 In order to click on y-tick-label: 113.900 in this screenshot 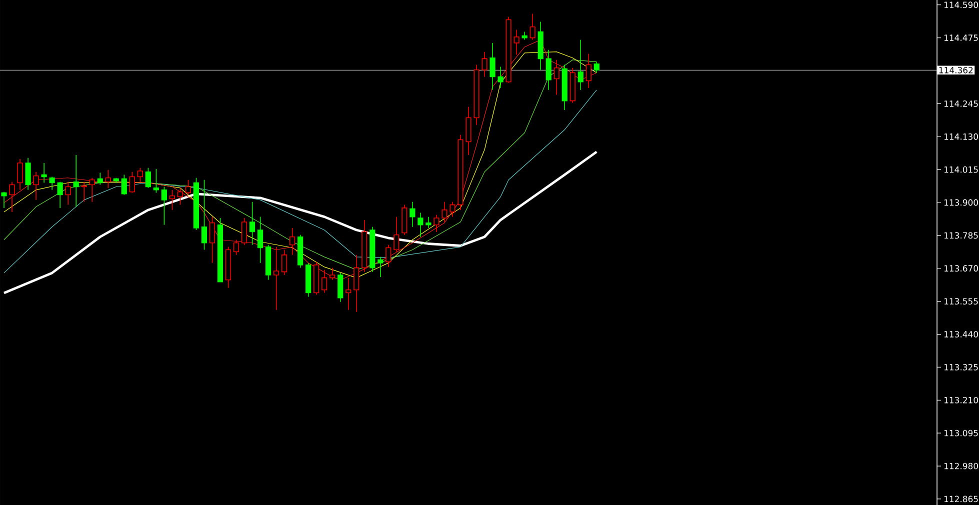, I will do `click(961, 202)`.